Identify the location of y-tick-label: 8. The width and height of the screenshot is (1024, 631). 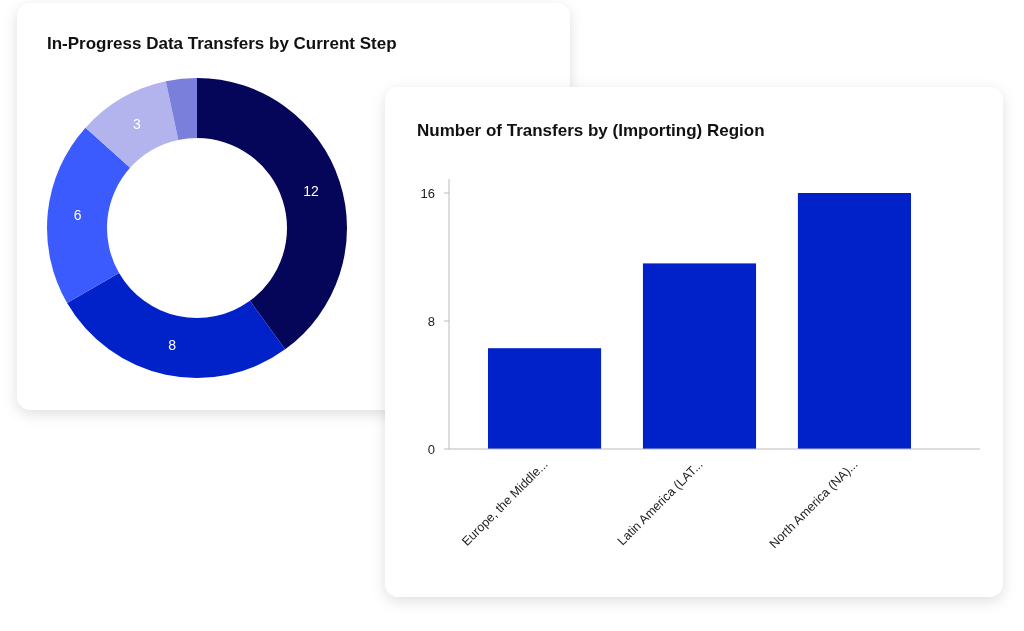
(431, 321).